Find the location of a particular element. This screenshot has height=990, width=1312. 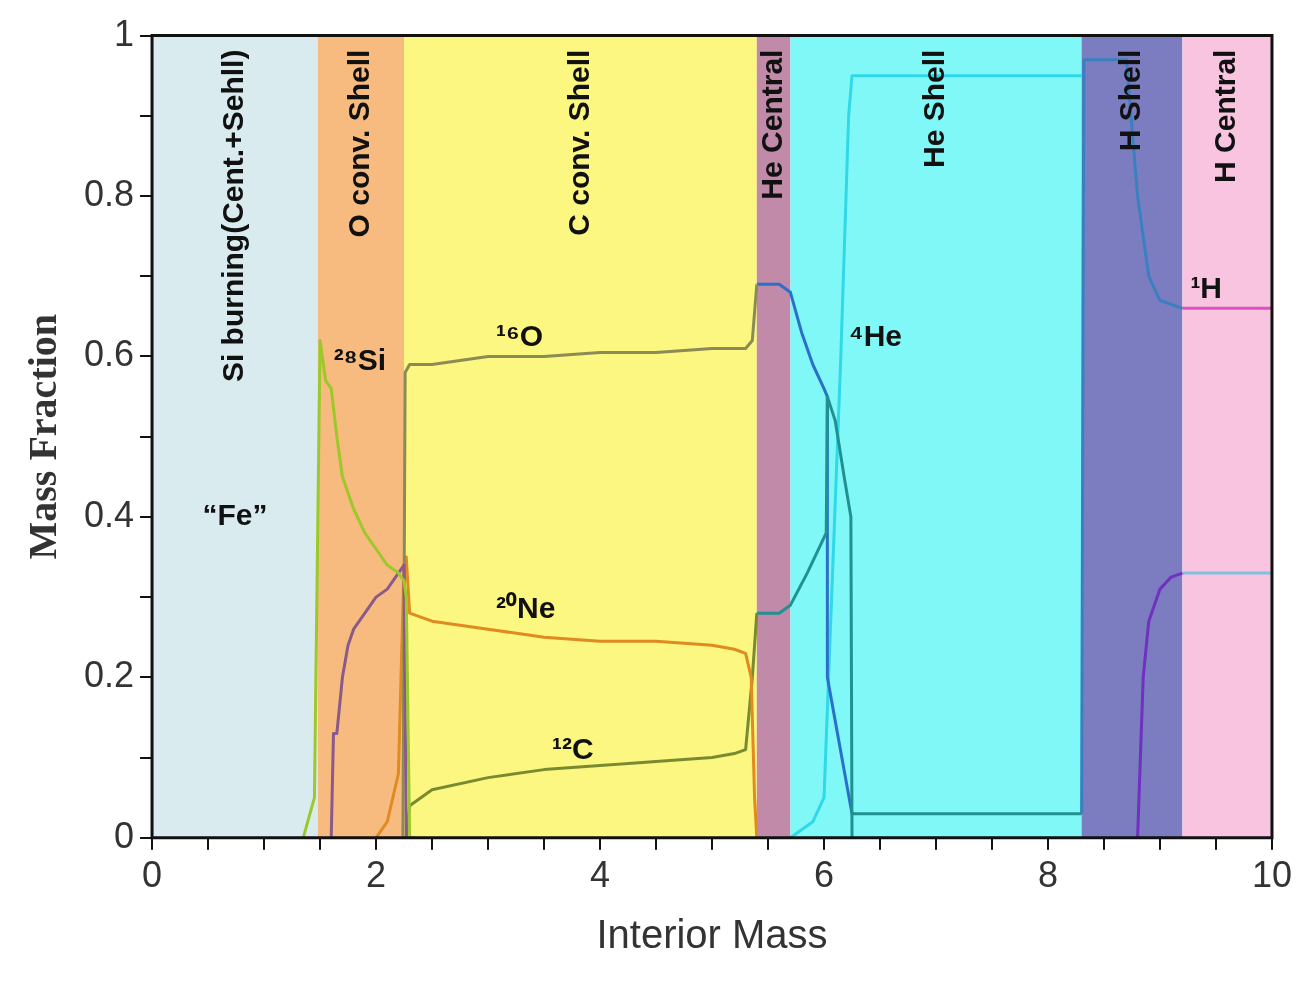

y-axis-title: Mass Fraction is located at coordinates (43, 436).